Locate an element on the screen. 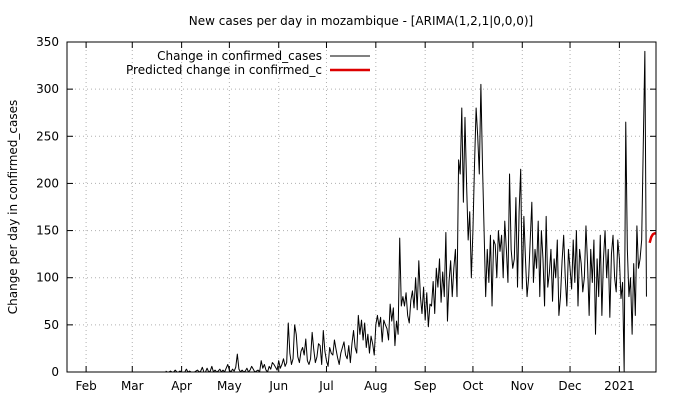 The height and width of the screenshot is (404, 680). y-tick-label: 50 is located at coordinates (51, 325).